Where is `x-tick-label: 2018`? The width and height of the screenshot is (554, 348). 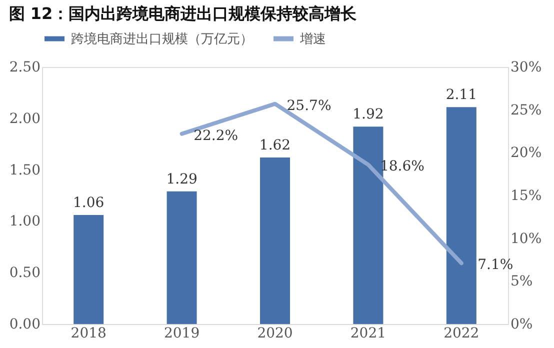
x-tick-label: 2018 is located at coordinates (88, 334).